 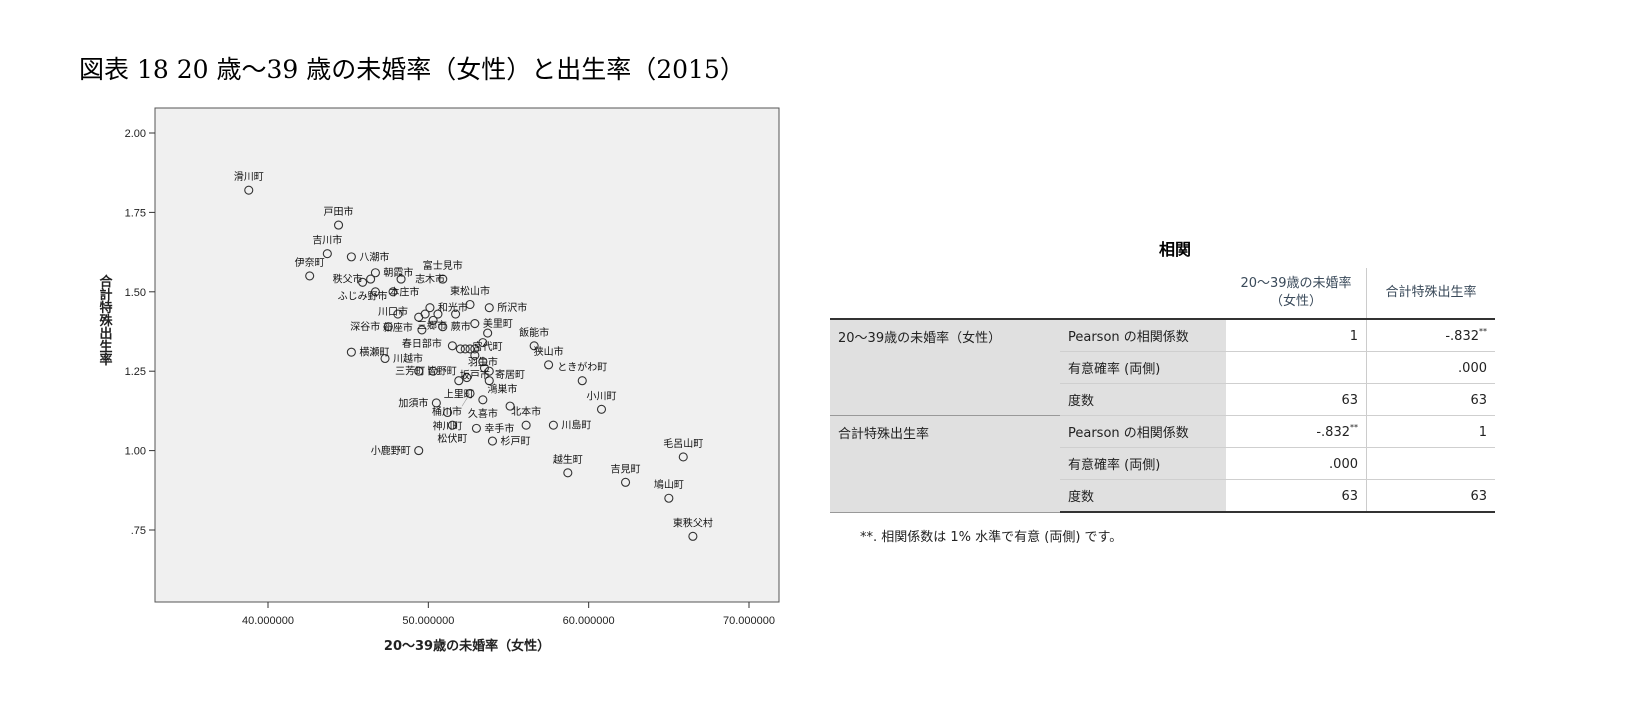 I want to click on x-tick-label: 60.000000, so click(x=589, y=621).